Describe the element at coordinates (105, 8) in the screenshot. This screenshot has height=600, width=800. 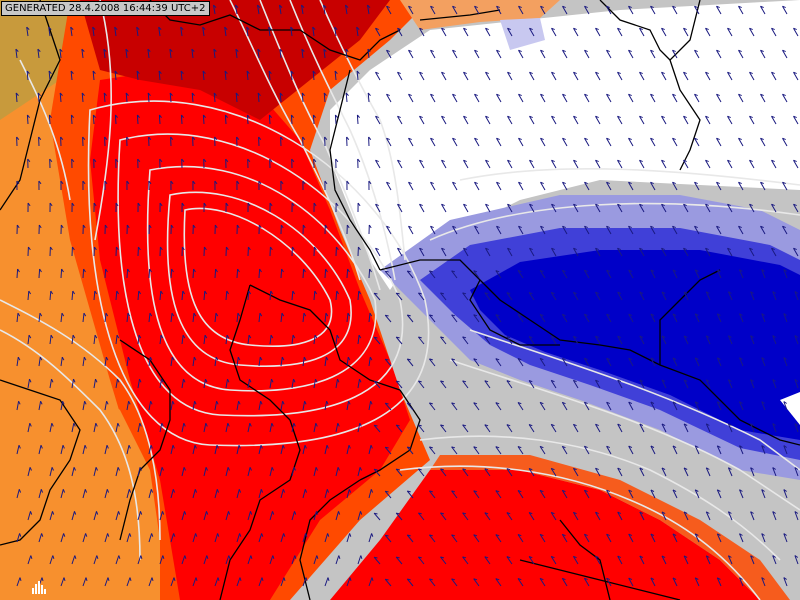
I see `generated-timestamp: GENERATED 28.4.2008 16:44:39 UTC+2` at that location.